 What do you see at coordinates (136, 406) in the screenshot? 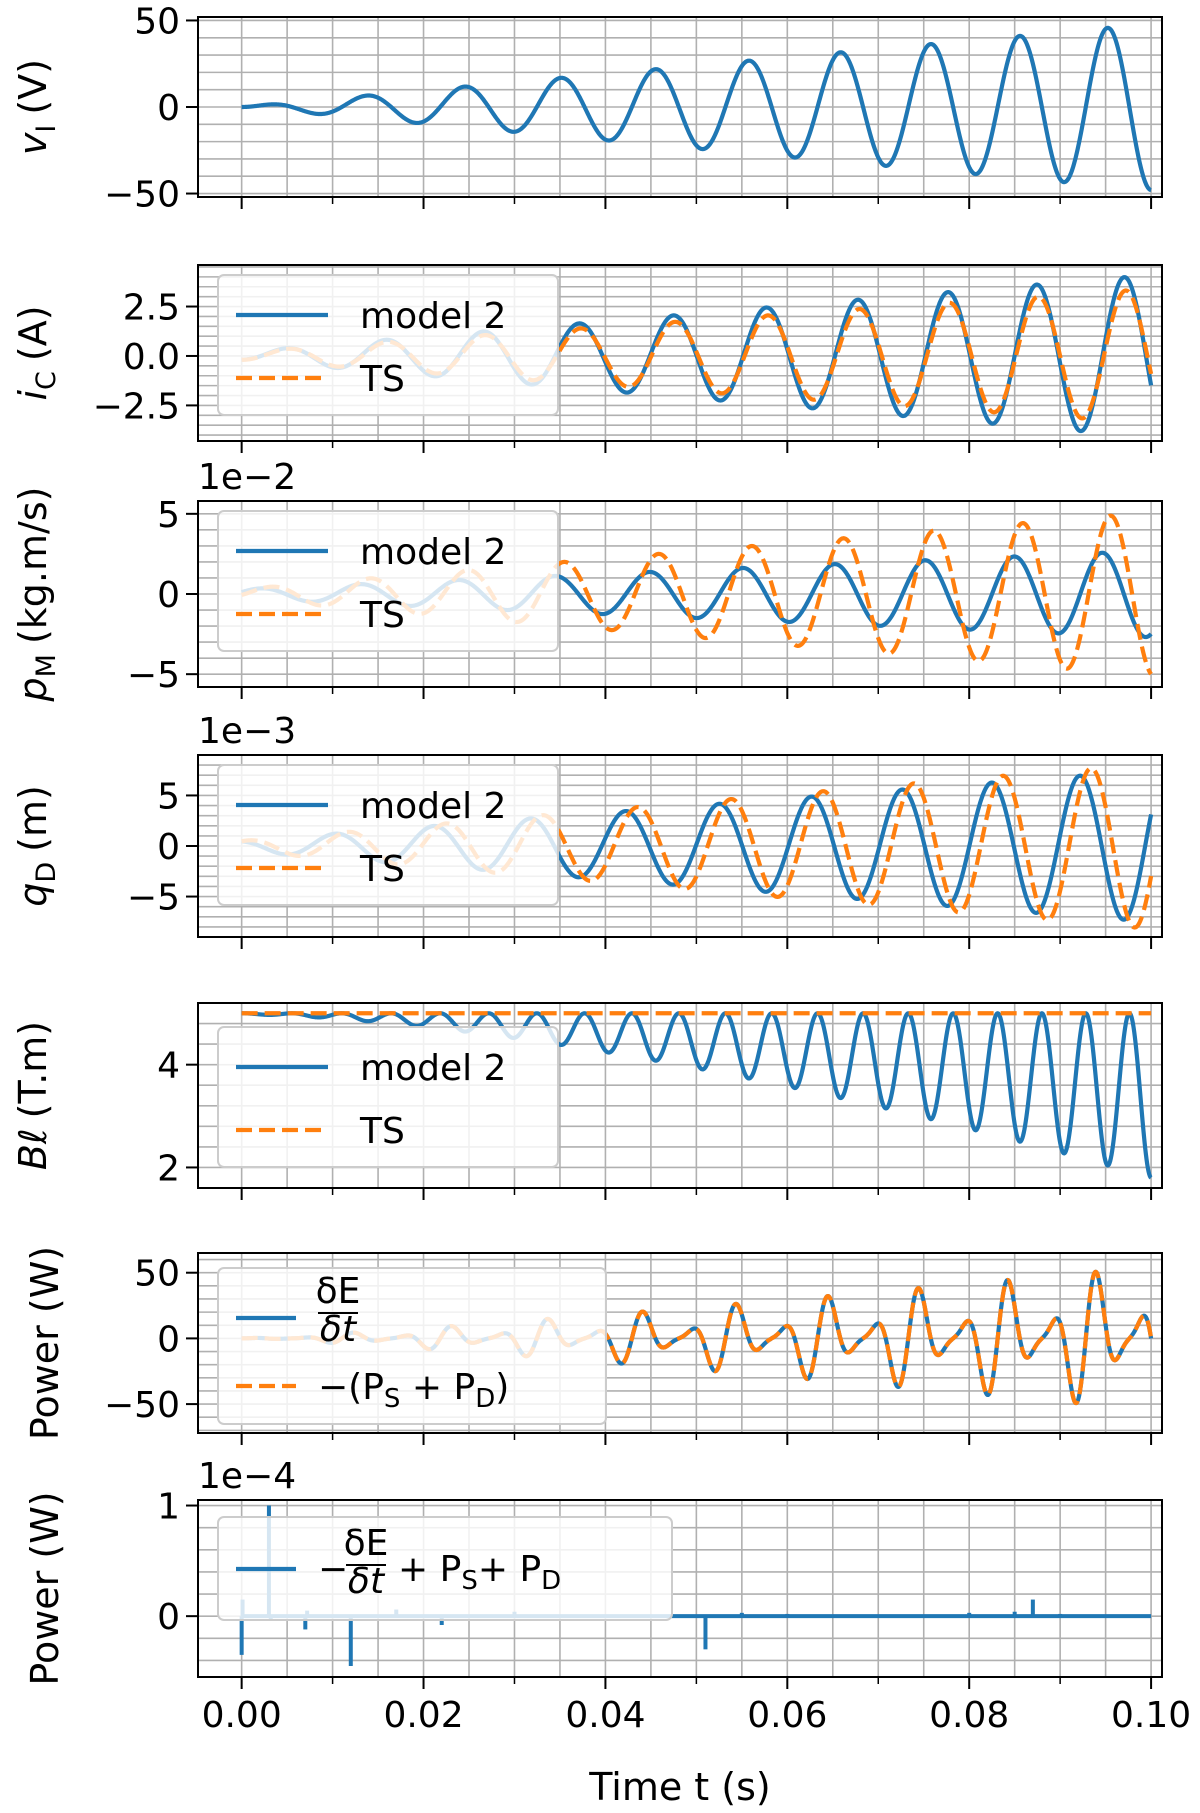
I see `y-tick-label: −2.5` at bounding box center [136, 406].